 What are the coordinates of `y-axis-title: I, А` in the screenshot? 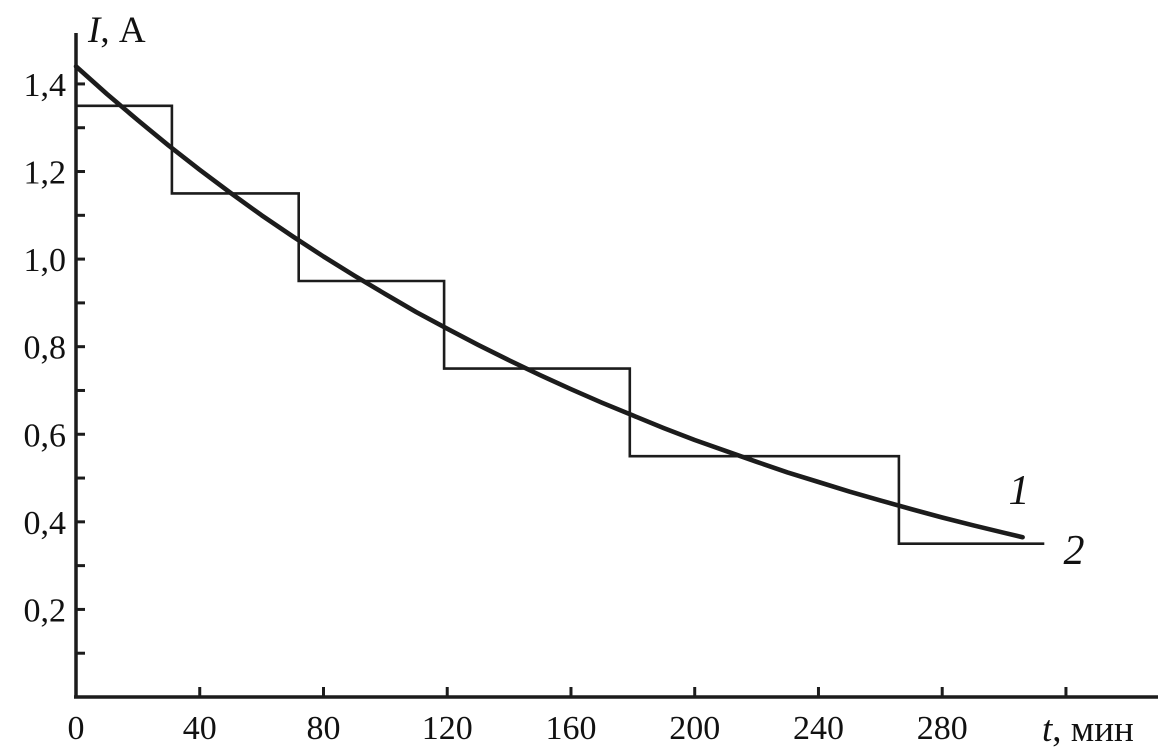 It's located at (116, 30).